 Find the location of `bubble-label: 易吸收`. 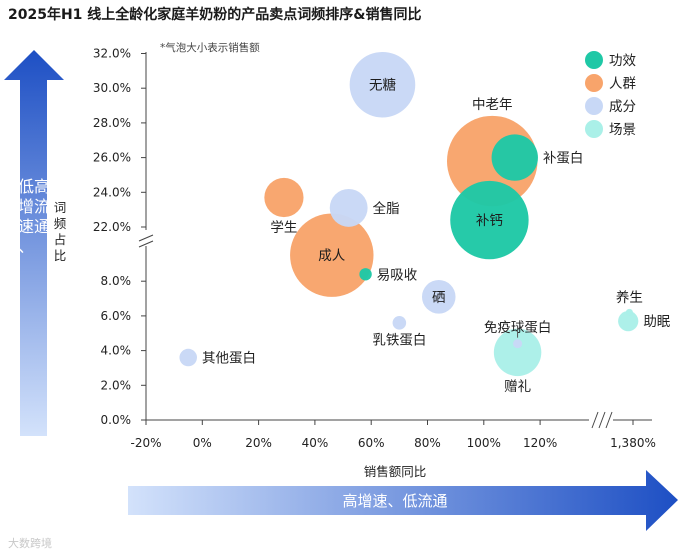

bubble-label: 易吸收 is located at coordinates (397, 275).